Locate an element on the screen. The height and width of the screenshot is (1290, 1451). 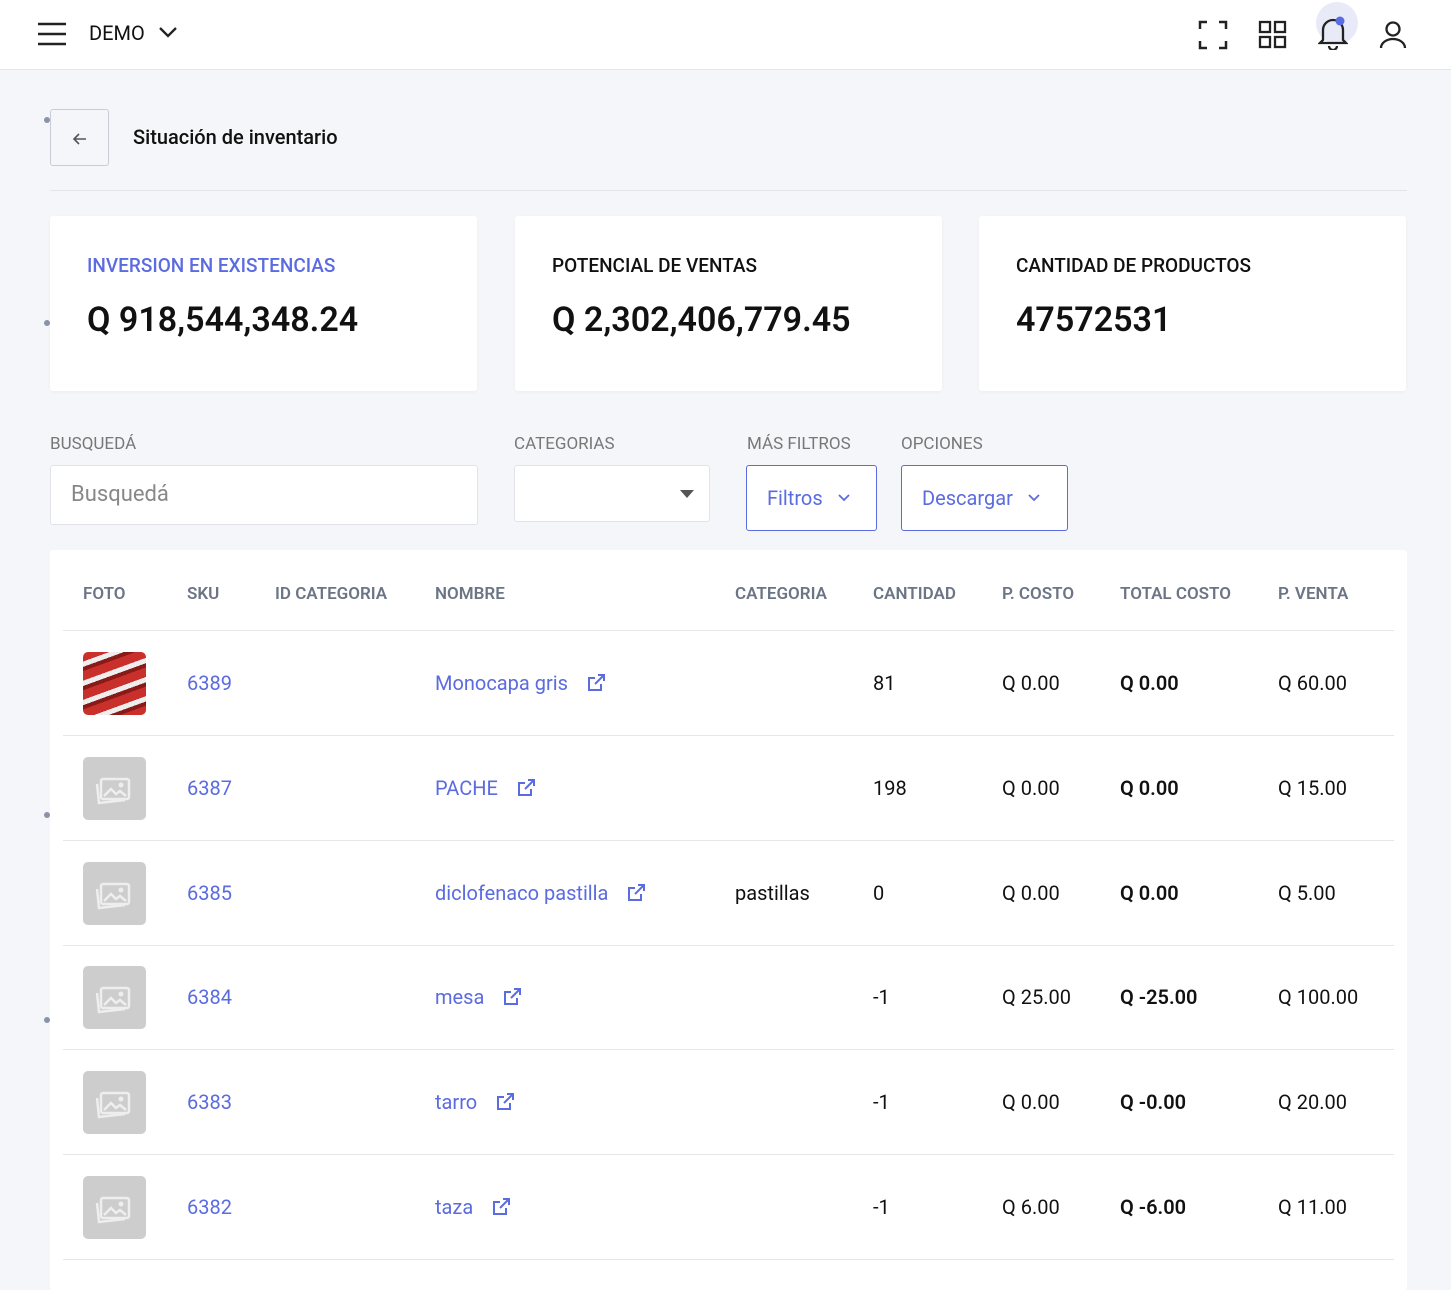
cell-text: Monocapa gris is located at coordinates (501, 683).